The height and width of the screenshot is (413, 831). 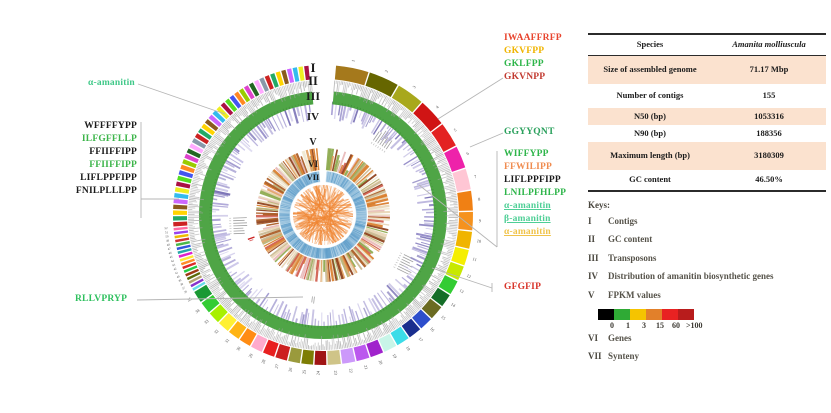 I want to click on circos-track-synteny, so click(x=323, y=215).